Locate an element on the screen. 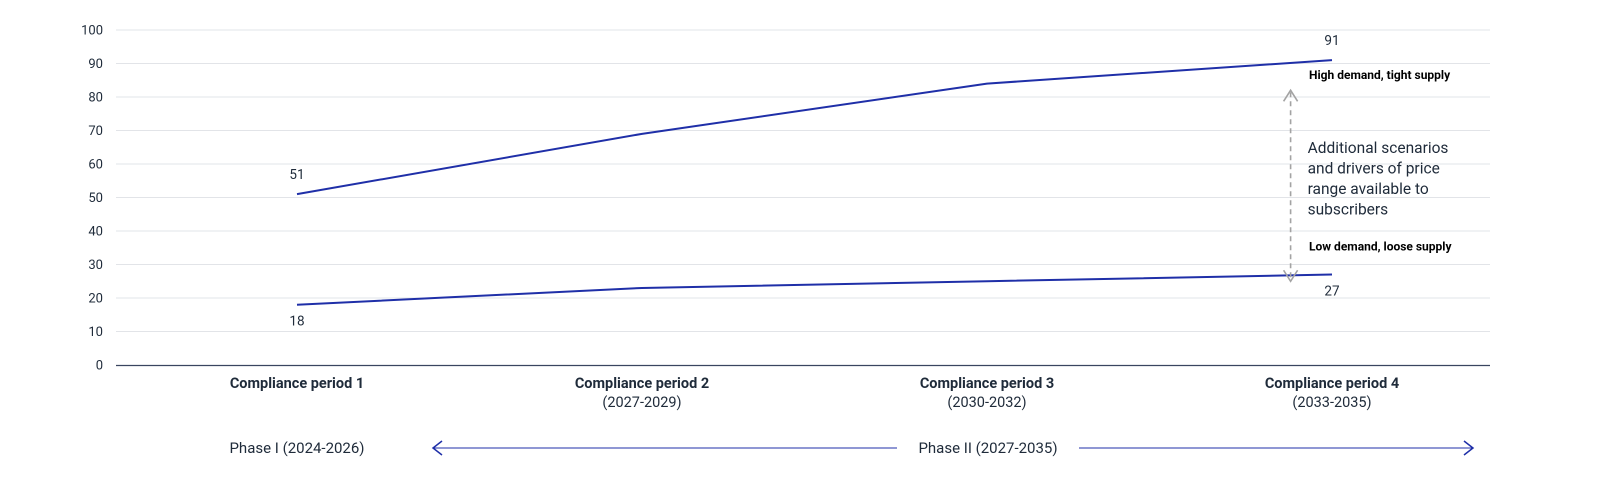  x-category-years: (2033-2035) is located at coordinates (1331, 402).